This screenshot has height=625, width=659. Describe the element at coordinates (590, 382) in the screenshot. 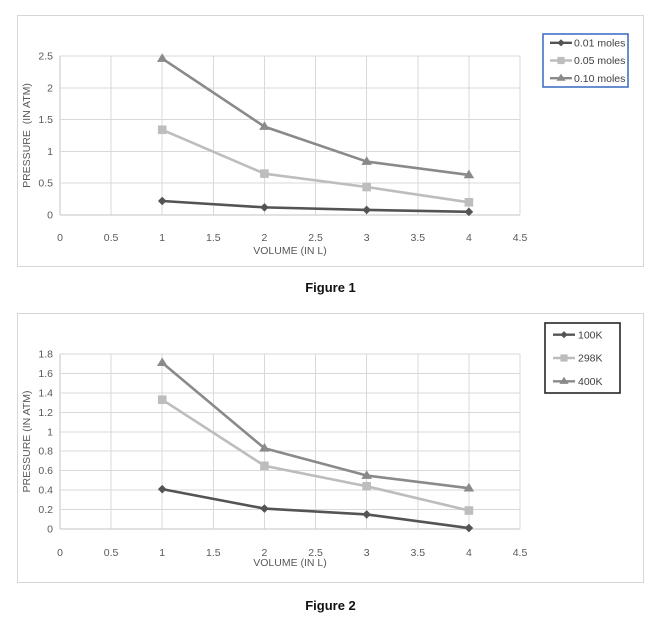

I see `legend-label: 400K` at that location.